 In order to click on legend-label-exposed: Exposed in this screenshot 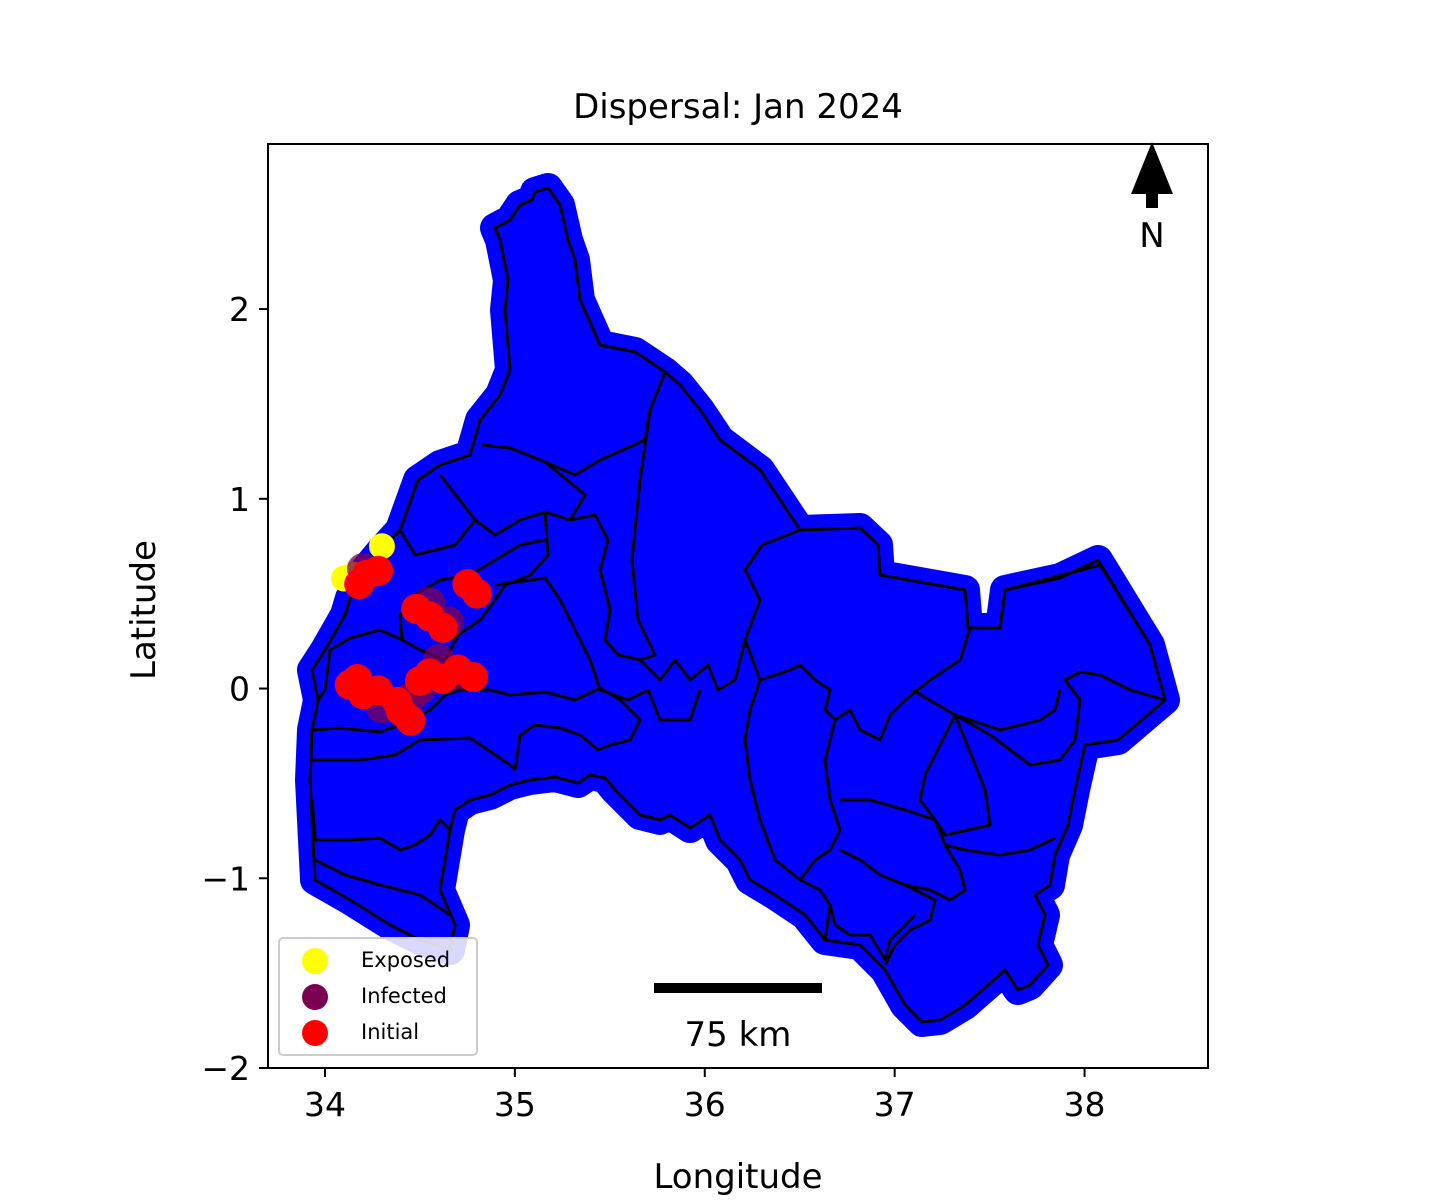, I will do `click(405, 960)`.